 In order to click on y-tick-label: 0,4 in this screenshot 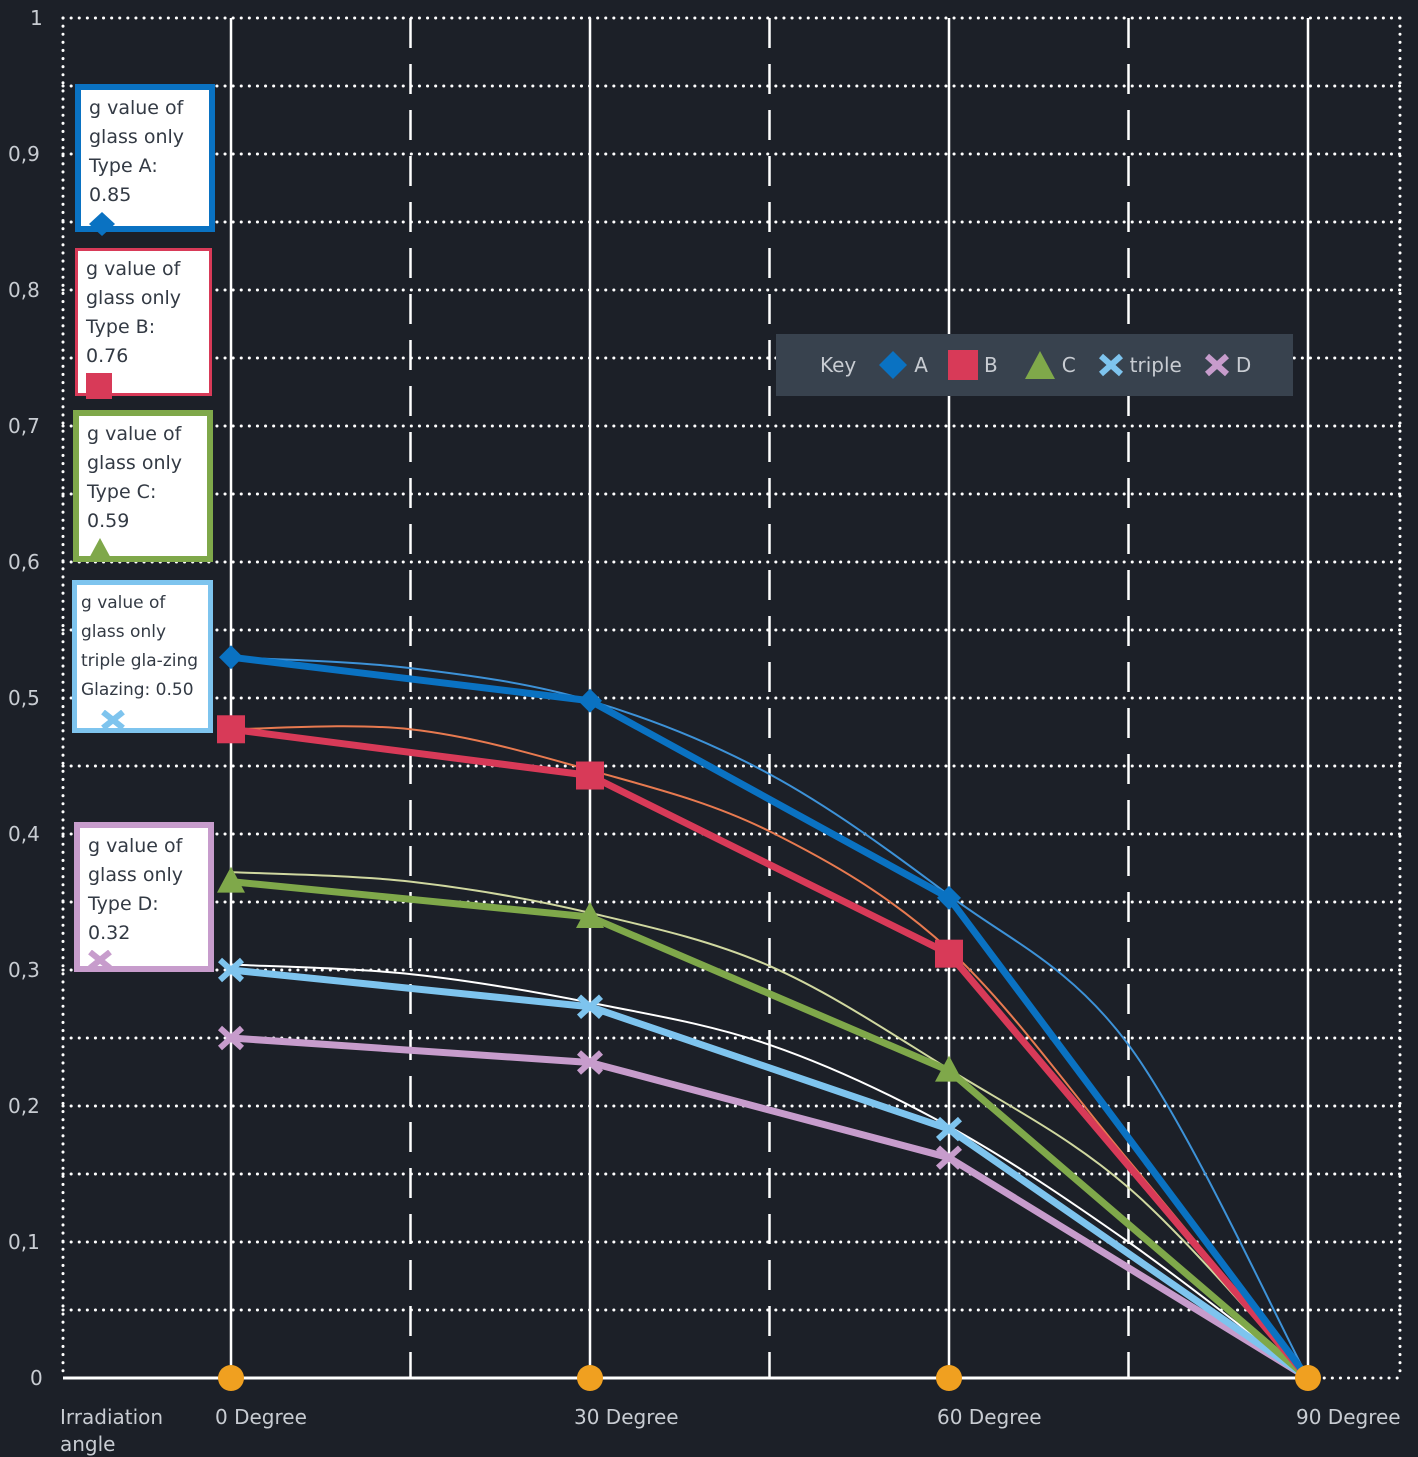, I will do `click(24, 834)`.